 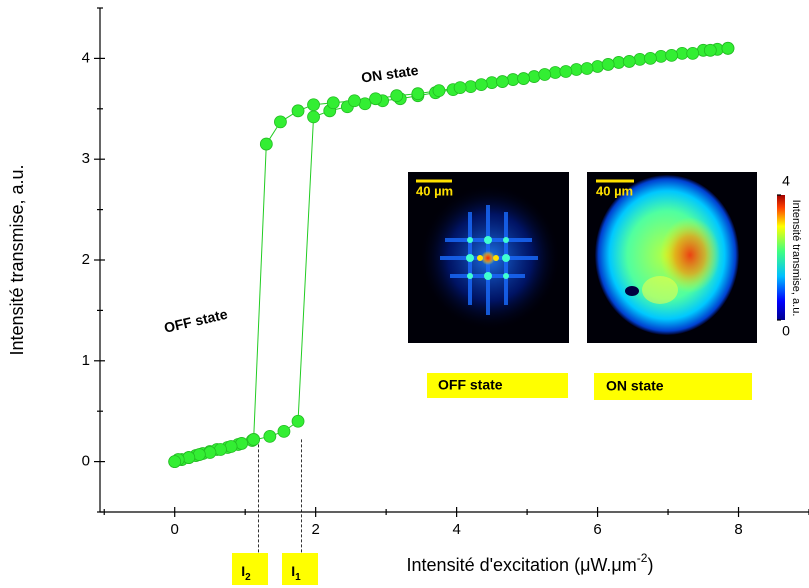 What do you see at coordinates (650, 565) in the screenshot?
I see `x-axis-label-end: )` at bounding box center [650, 565].